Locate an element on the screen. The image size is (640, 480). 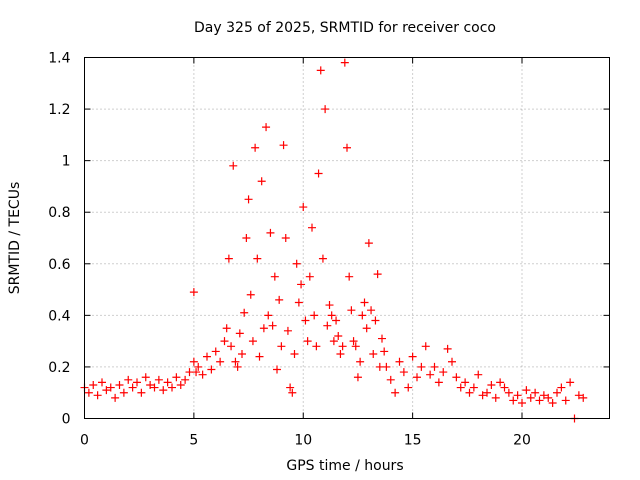
y-tick-label: 0.6 is located at coordinates (59, 265).